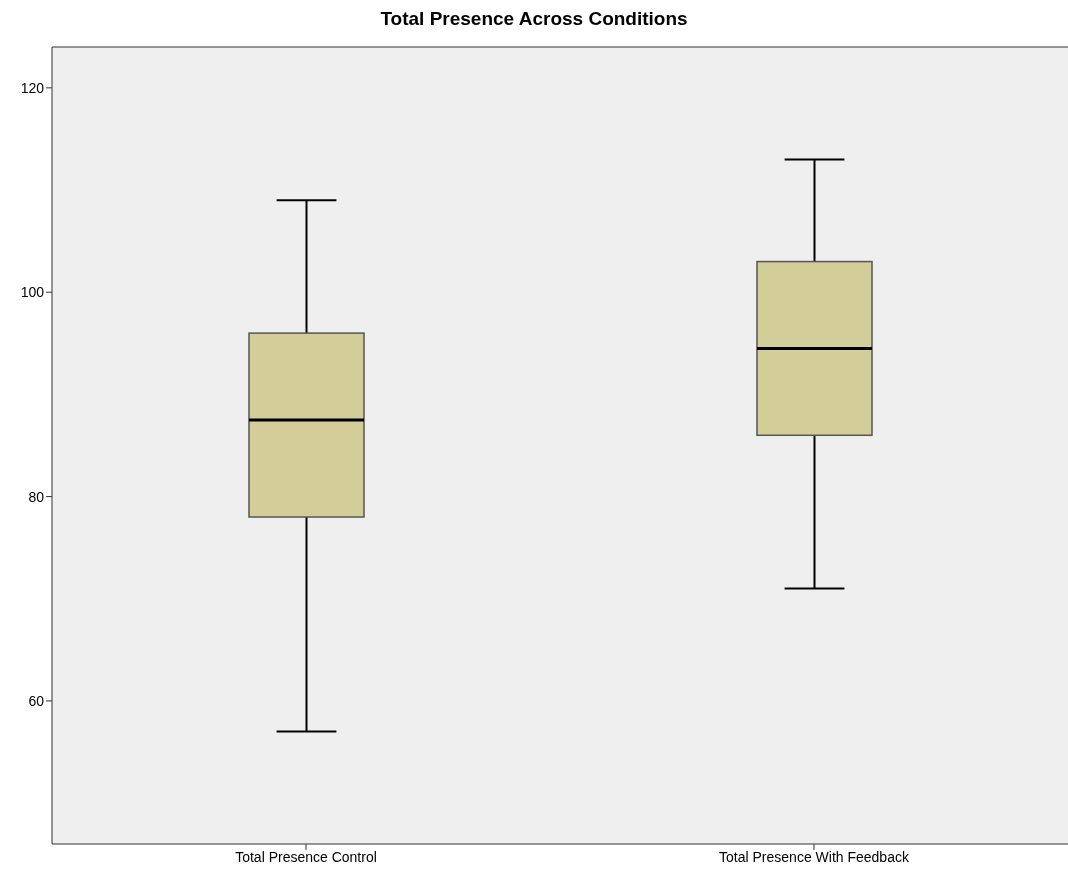  I want to click on y-tick-label: 100, so click(32, 292).